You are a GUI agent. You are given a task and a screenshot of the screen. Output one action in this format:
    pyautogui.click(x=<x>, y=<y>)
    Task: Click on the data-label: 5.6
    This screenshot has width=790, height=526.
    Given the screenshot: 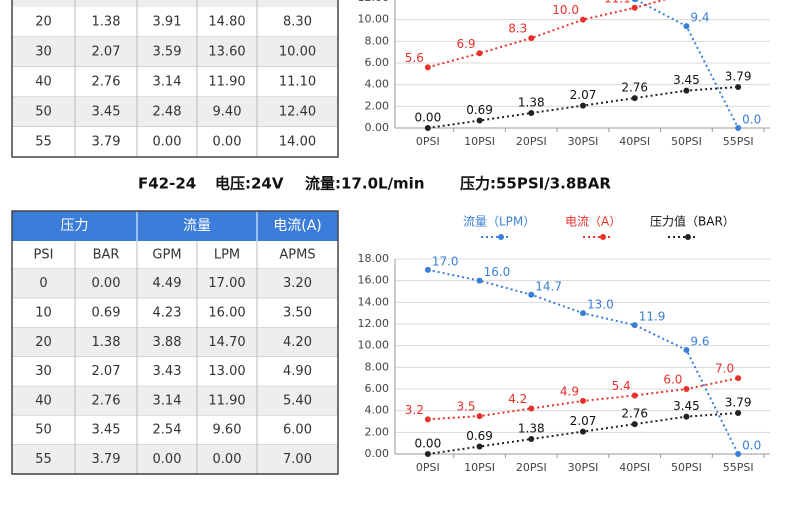 What is the action you would take?
    pyautogui.click(x=414, y=58)
    